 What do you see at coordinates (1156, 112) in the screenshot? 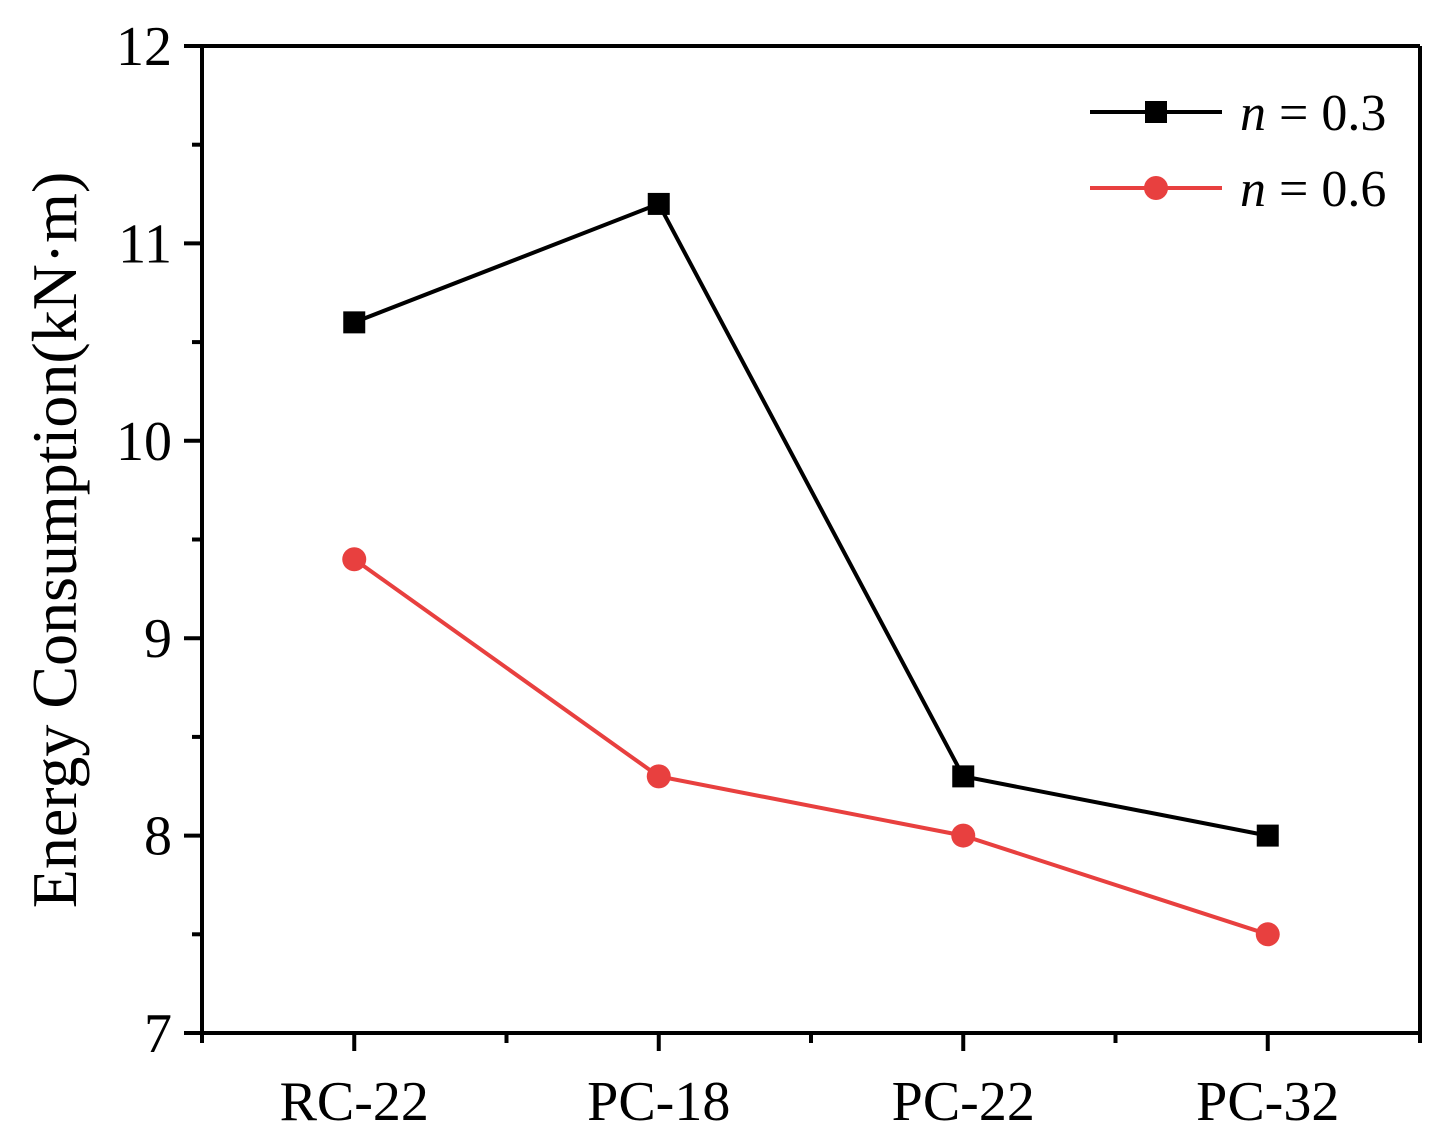
I see `legend-marker-square` at bounding box center [1156, 112].